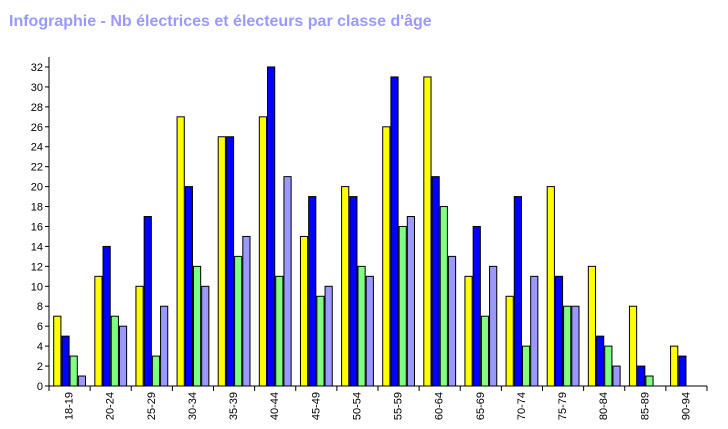 The image size is (728, 429). What do you see at coordinates (686, 406) in the screenshot?
I see `x-tick-label-90-94: 90-94` at bounding box center [686, 406].